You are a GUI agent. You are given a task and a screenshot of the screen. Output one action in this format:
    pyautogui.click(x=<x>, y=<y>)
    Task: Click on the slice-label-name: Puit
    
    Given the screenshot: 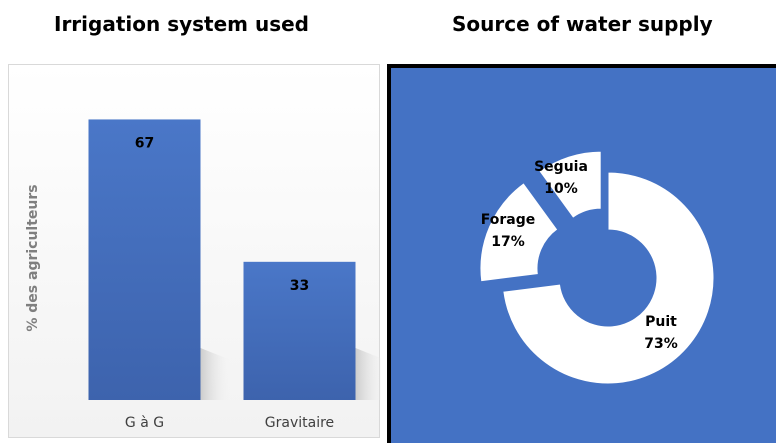 What is the action you would take?
    pyautogui.click(x=661, y=322)
    